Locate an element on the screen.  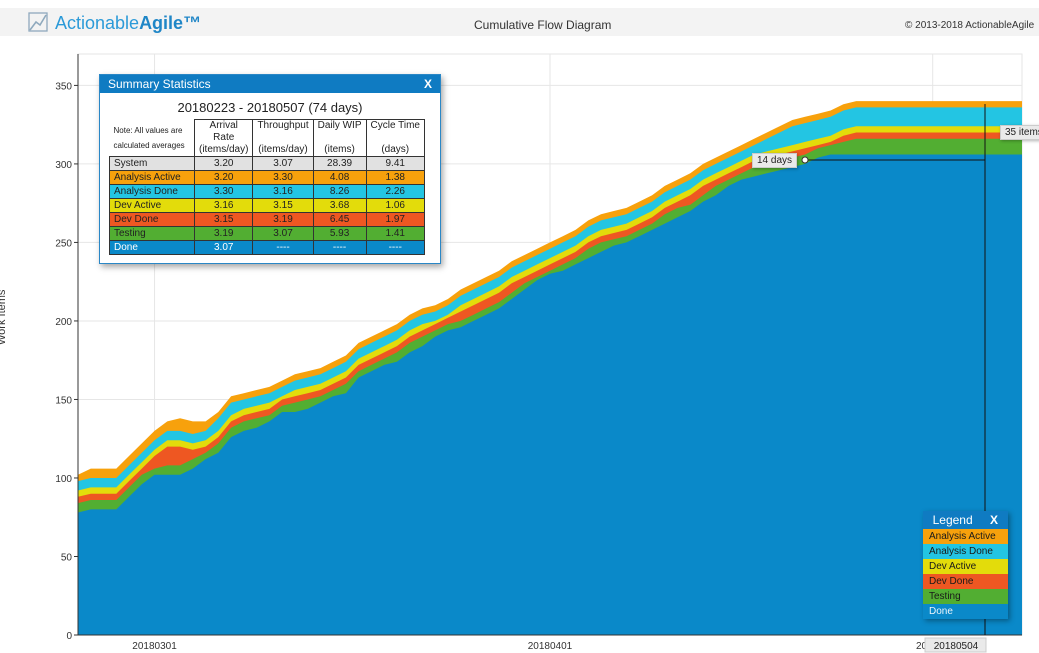
x-tick-label: 20180401 is located at coordinates (550, 646).